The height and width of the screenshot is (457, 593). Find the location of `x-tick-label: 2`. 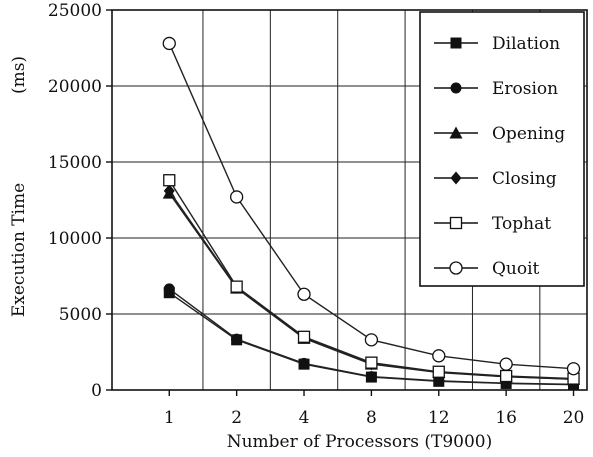

x-tick-label: 2 is located at coordinates (236, 418).